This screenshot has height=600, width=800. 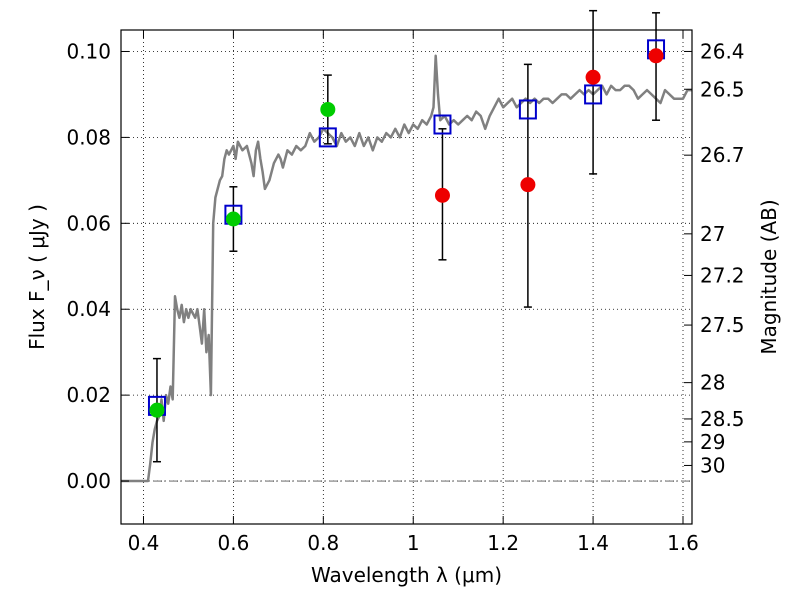 What do you see at coordinates (88, 51) in the screenshot?
I see `y-tick-label: 0.10` at bounding box center [88, 51].